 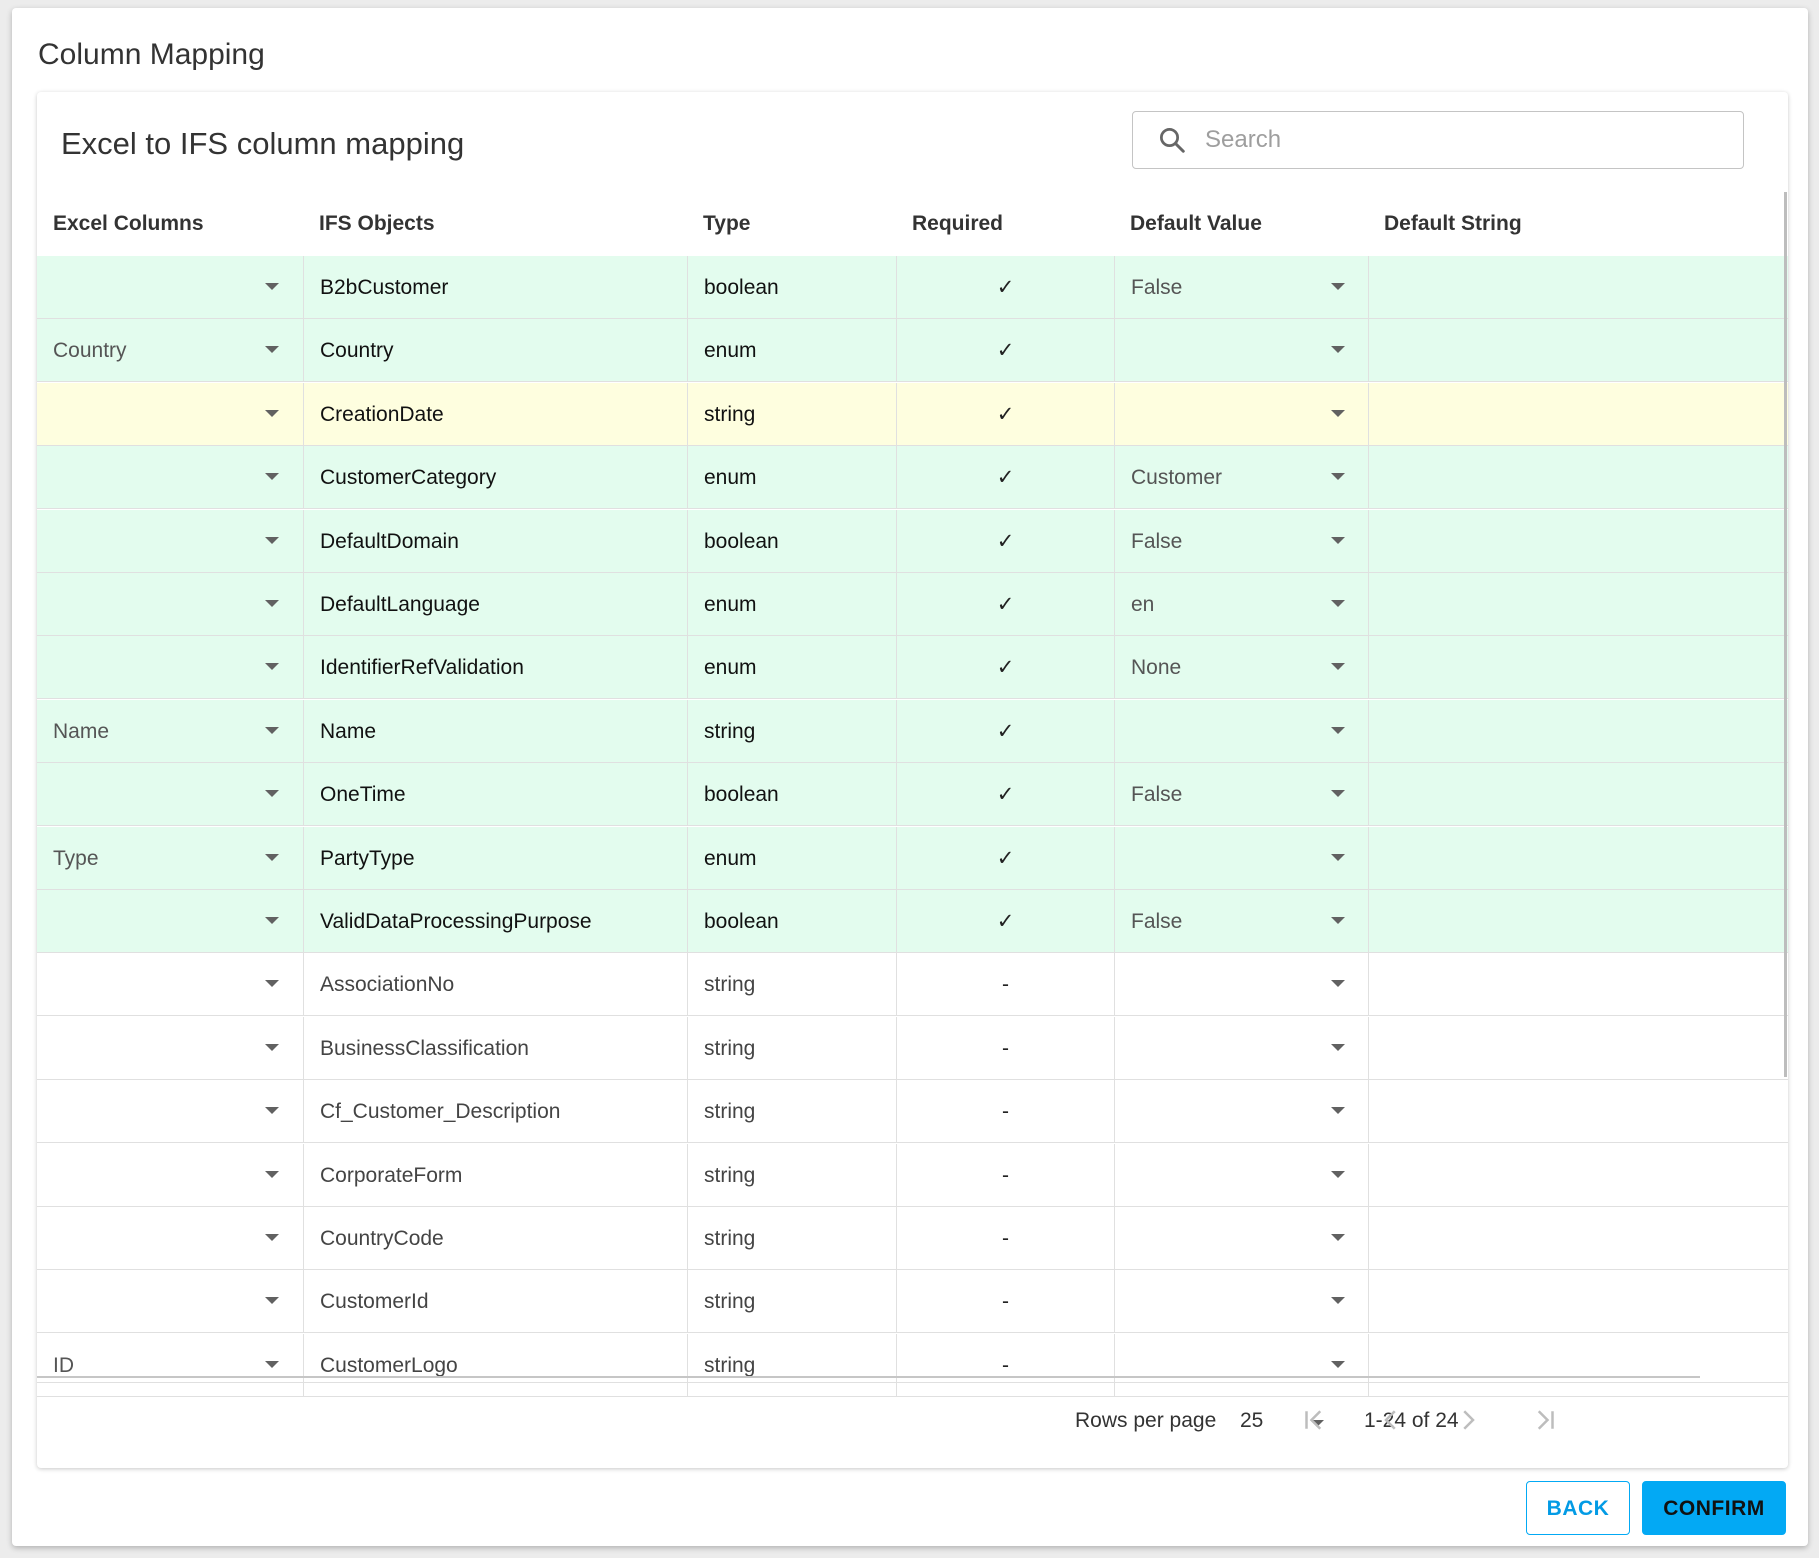 What do you see at coordinates (912, 414) in the screenshot?
I see `table-row: CreationDate string ✓` at bounding box center [912, 414].